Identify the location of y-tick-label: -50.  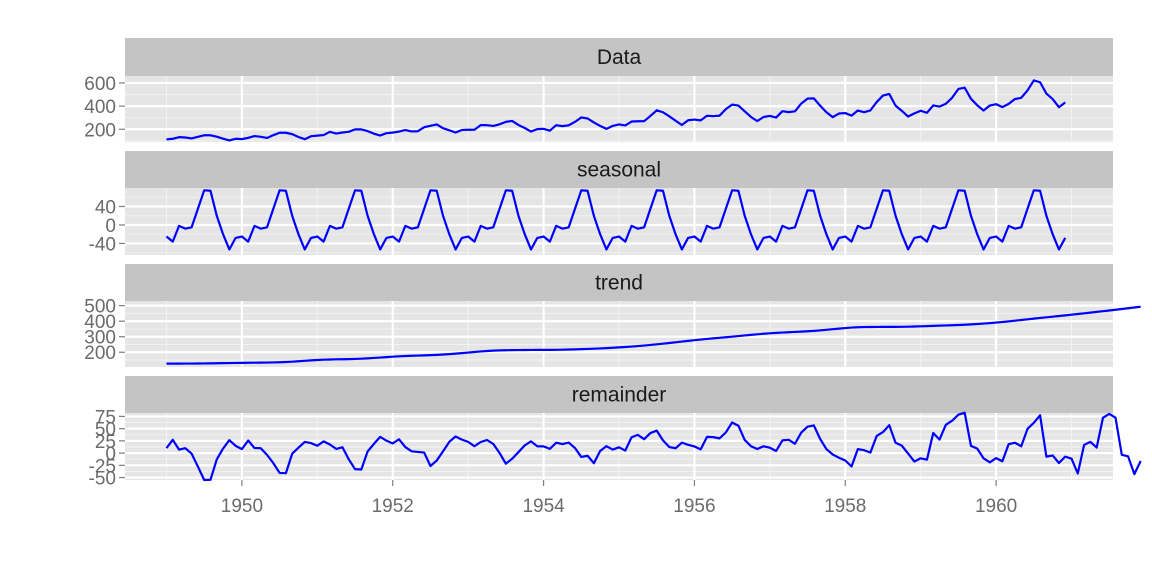
(102, 479).